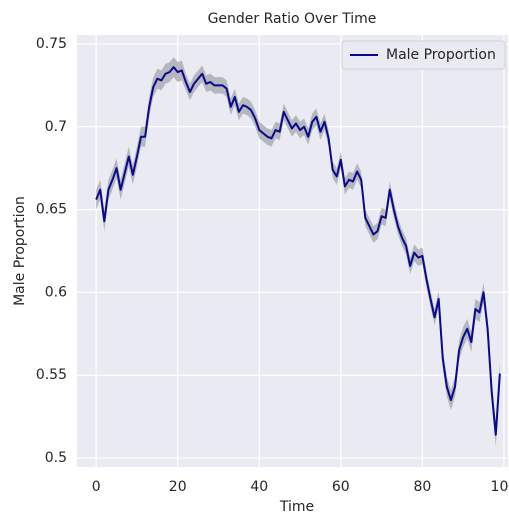  I want to click on x-tick-label: 100, so click(500, 487).